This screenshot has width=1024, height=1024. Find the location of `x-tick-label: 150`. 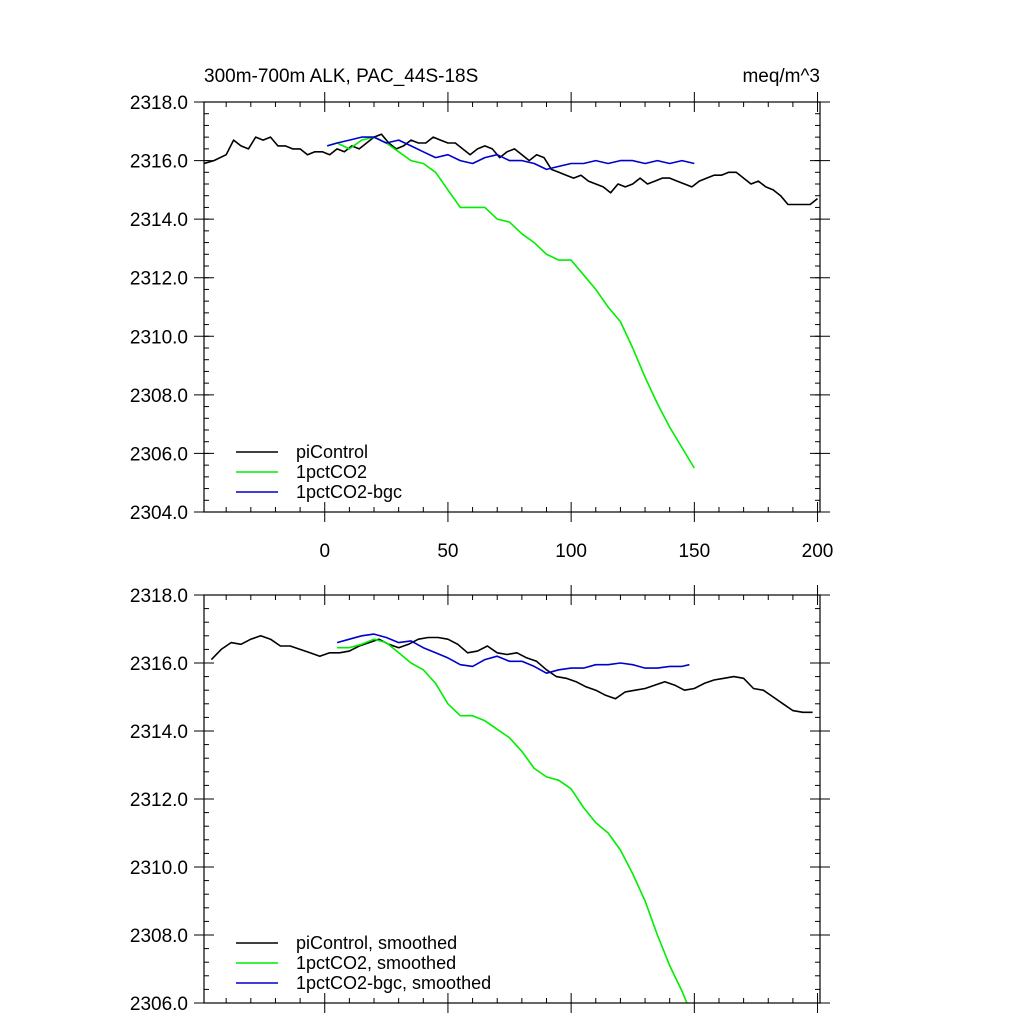

x-tick-label: 150 is located at coordinates (694, 551).